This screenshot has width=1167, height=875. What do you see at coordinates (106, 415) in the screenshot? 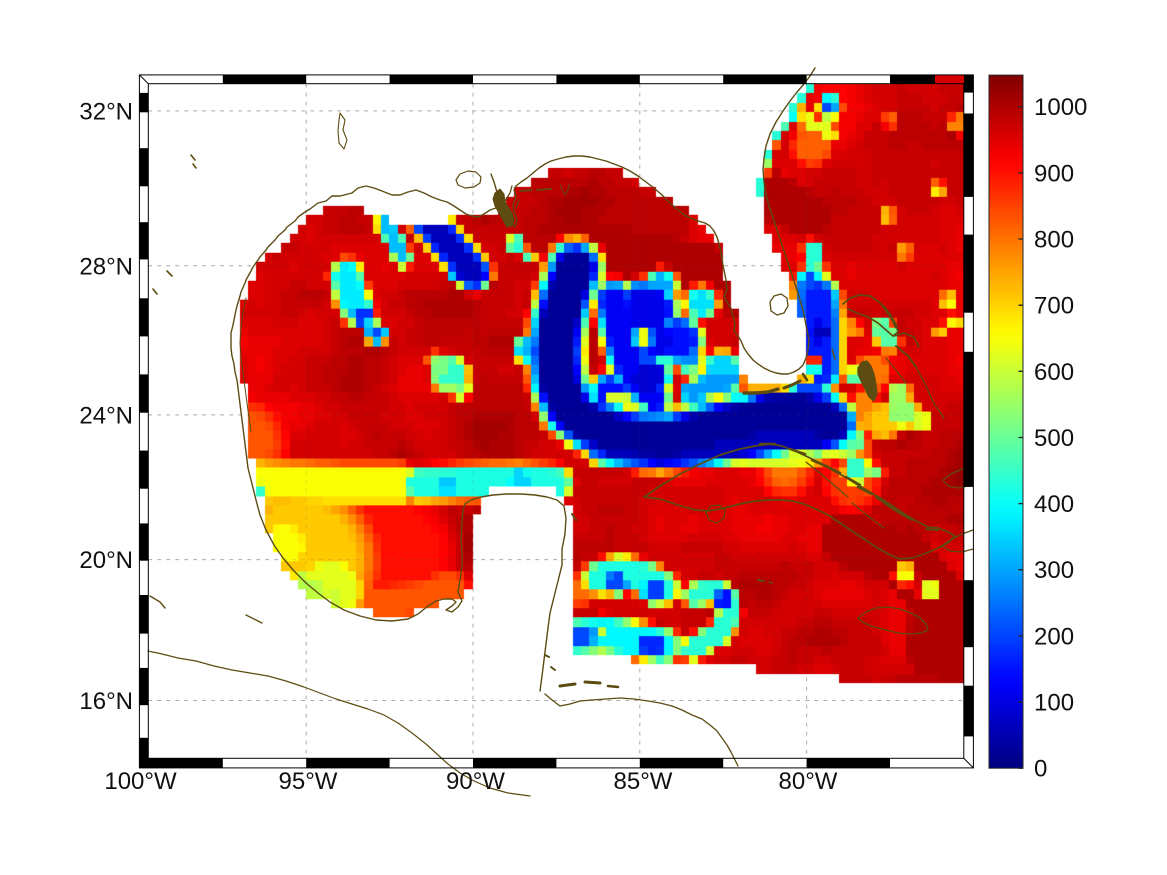
I see `svg-text: 24°N` at bounding box center [106, 415].